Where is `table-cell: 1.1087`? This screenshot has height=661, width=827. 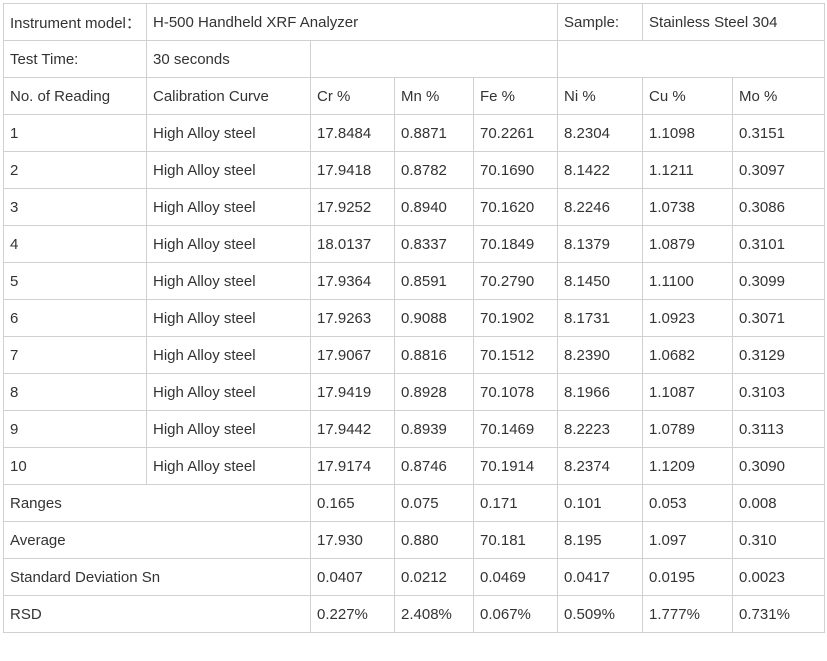 table-cell: 1.1087 is located at coordinates (688, 392).